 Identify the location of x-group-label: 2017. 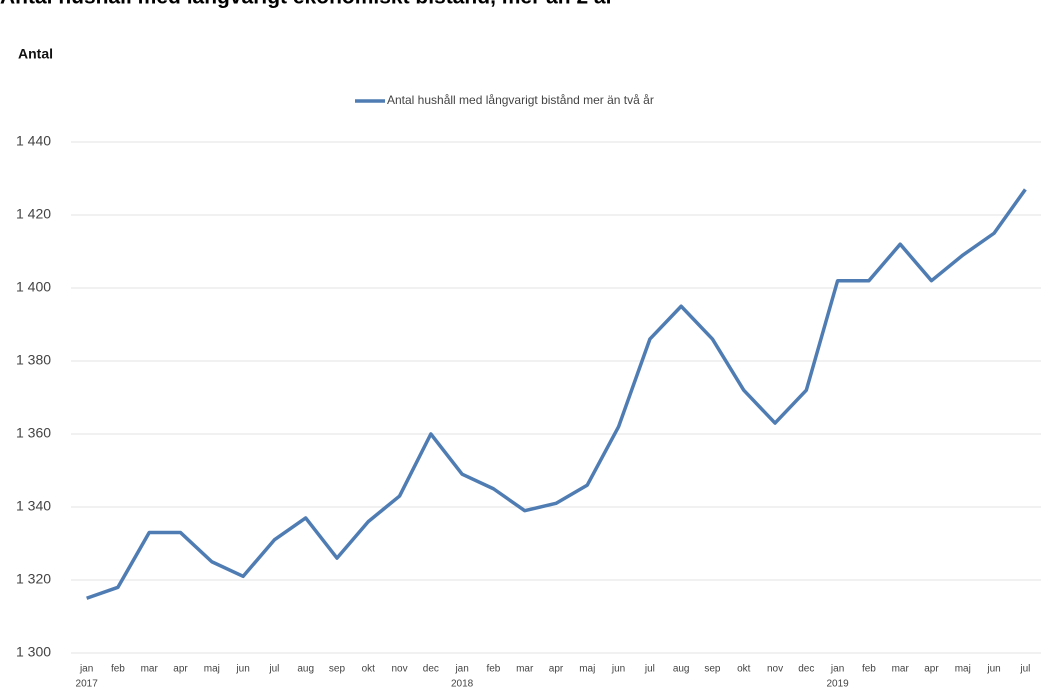
(87, 684).